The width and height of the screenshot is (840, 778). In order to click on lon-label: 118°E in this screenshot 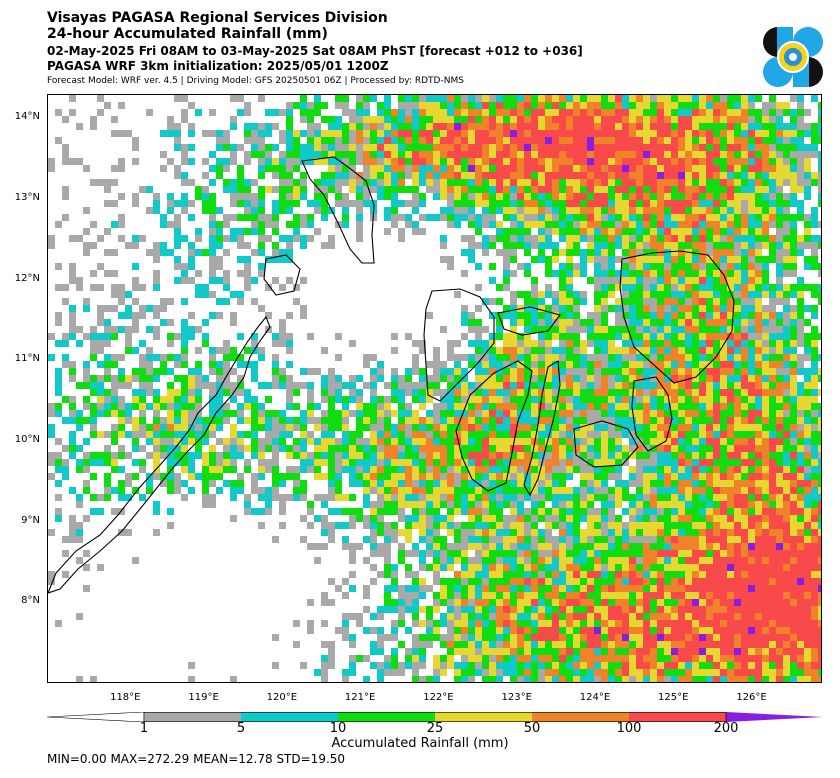, I will do `click(125, 697)`.